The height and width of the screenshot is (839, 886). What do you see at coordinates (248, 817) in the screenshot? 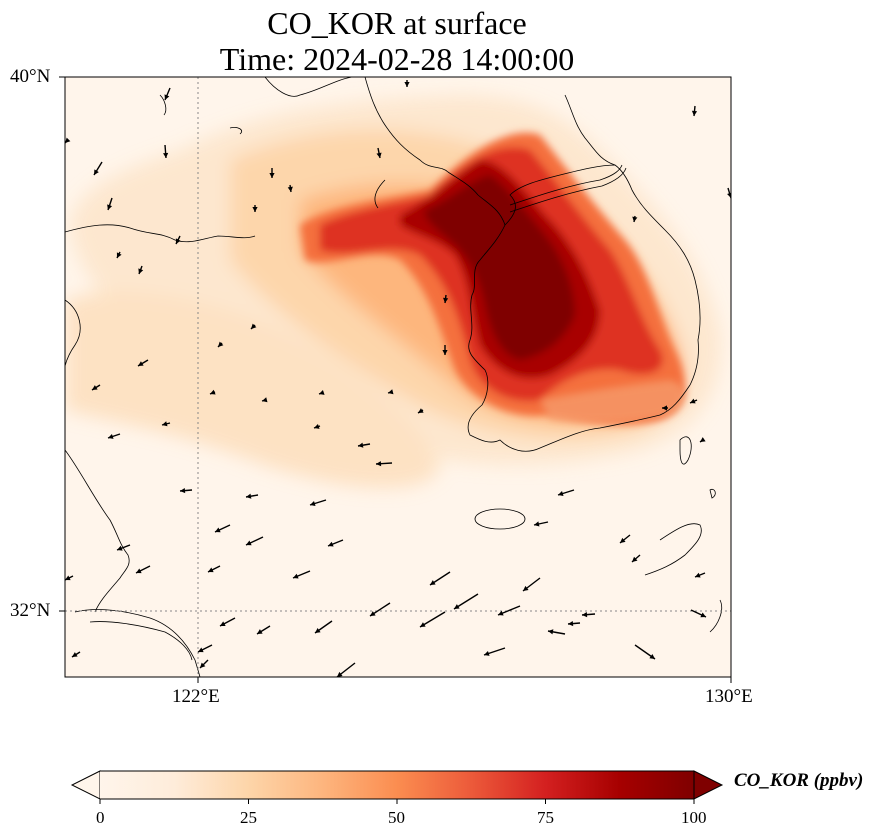
I see `colorbar-tick-25: 25` at bounding box center [248, 817].